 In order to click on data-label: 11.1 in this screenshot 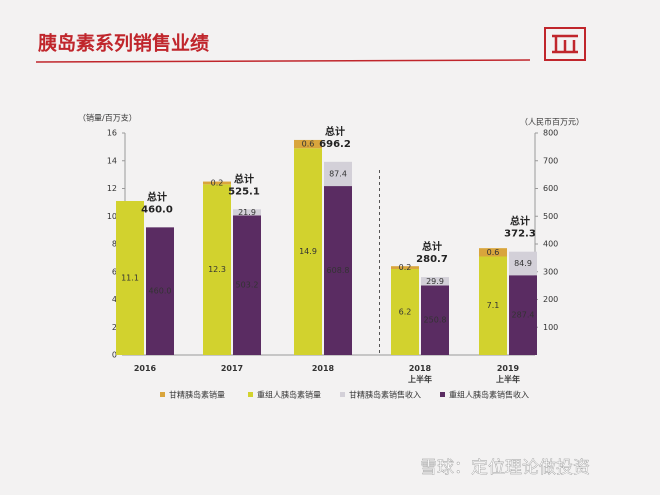, I will do `click(130, 277)`.